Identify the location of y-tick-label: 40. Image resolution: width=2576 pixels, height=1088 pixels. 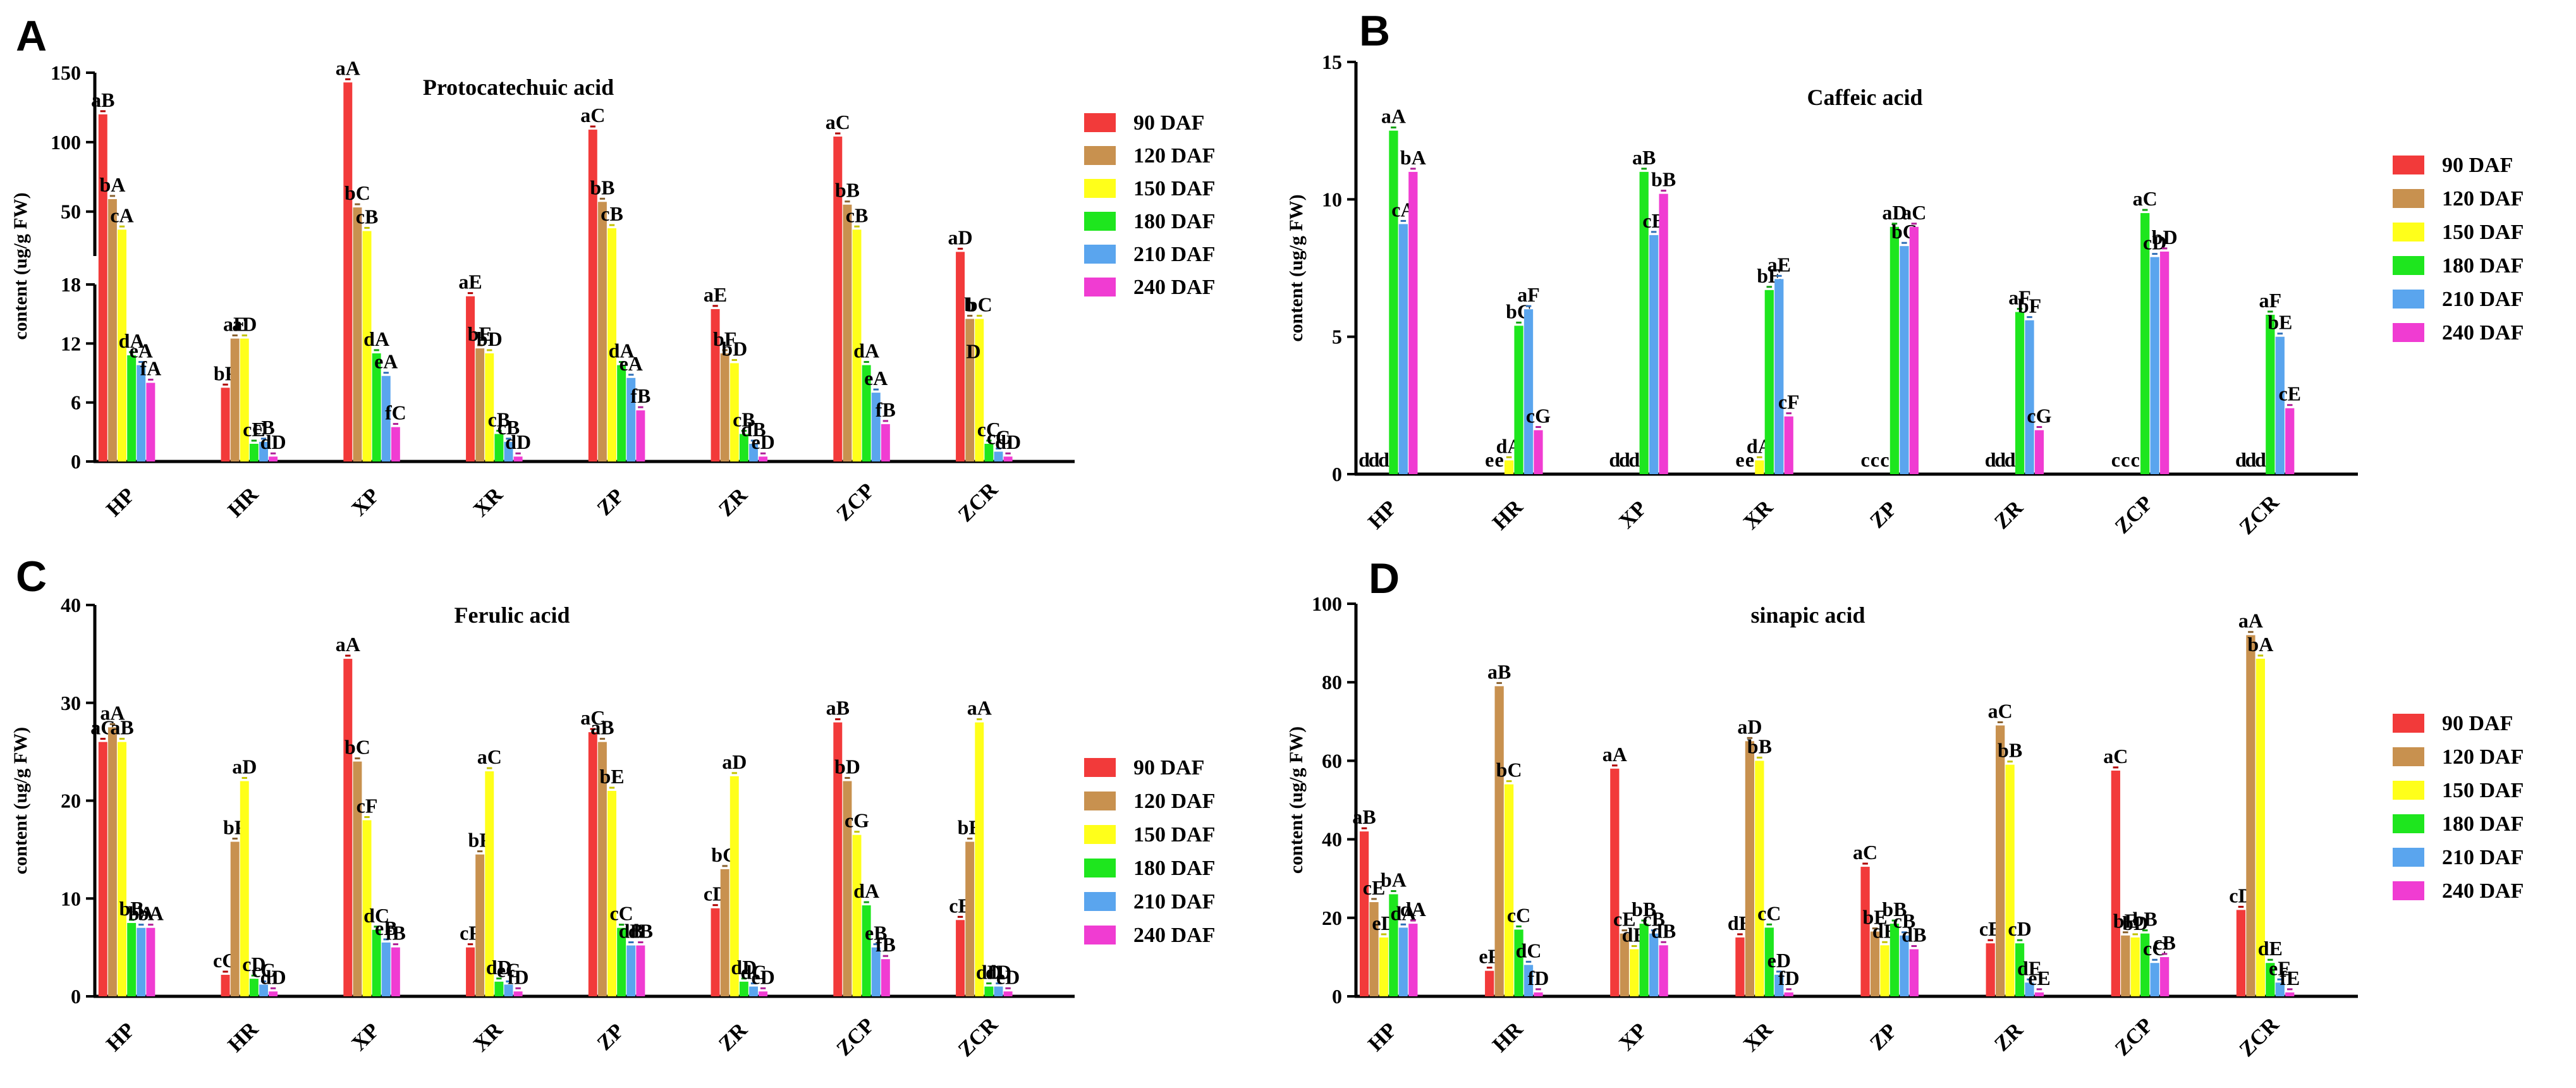
(71, 605).